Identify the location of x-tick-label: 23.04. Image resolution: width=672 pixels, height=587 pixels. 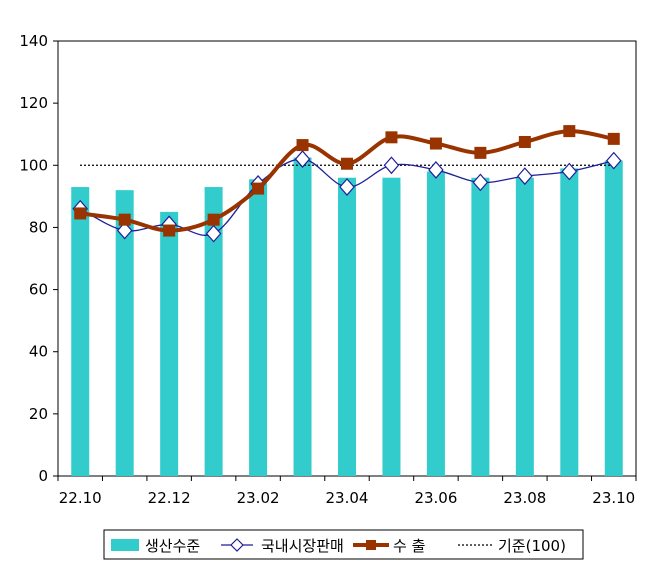
(347, 498).